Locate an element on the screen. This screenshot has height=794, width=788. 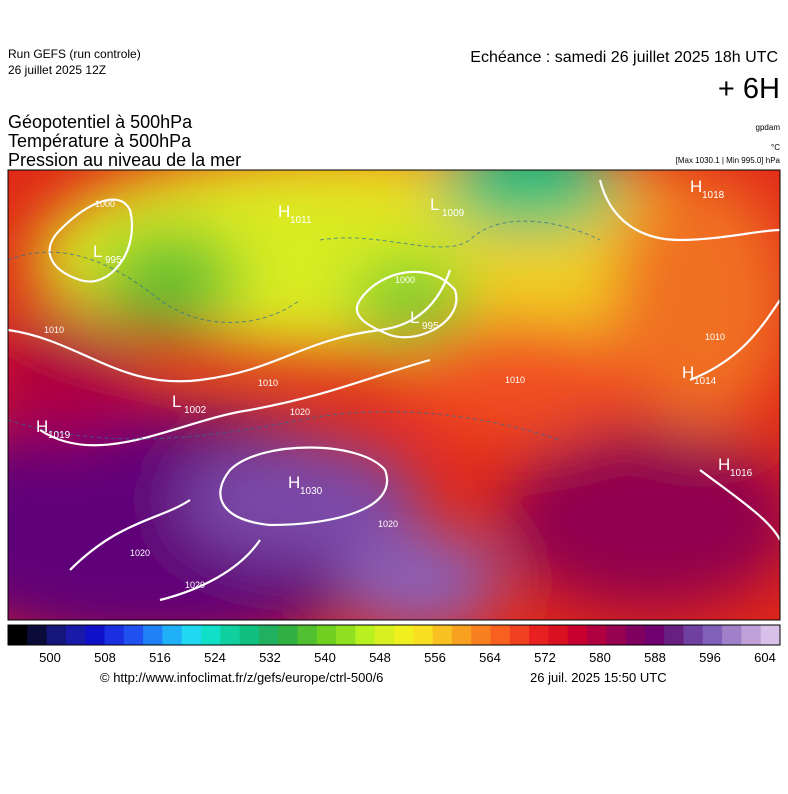
colorbar-tick-label: 516 is located at coordinates (160, 657).